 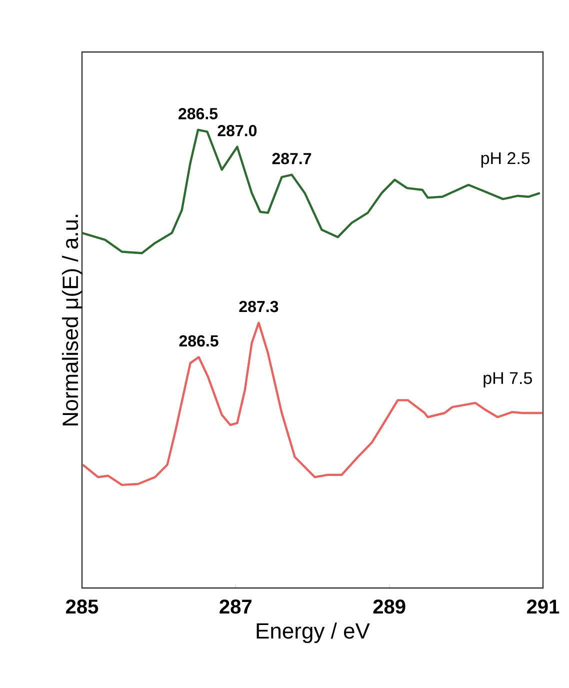 What do you see at coordinates (72, 320) in the screenshot?
I see `y-axis-title: Normalised μ(E) / a.u.` at bounding box center [72, 320].